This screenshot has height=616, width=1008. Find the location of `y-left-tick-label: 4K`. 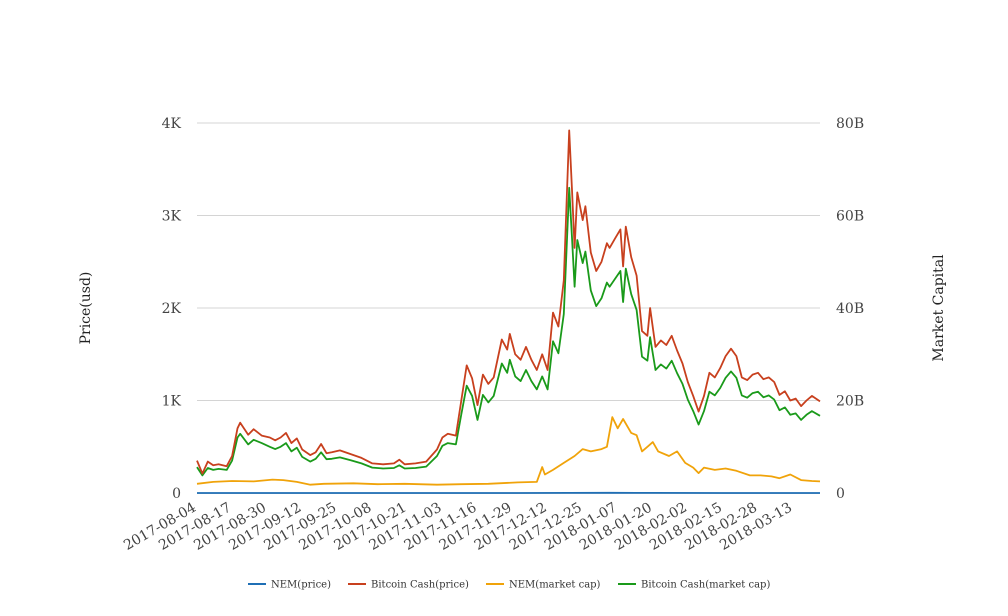

y-left-tick-label: 4K is located at coordinates (172, 124).